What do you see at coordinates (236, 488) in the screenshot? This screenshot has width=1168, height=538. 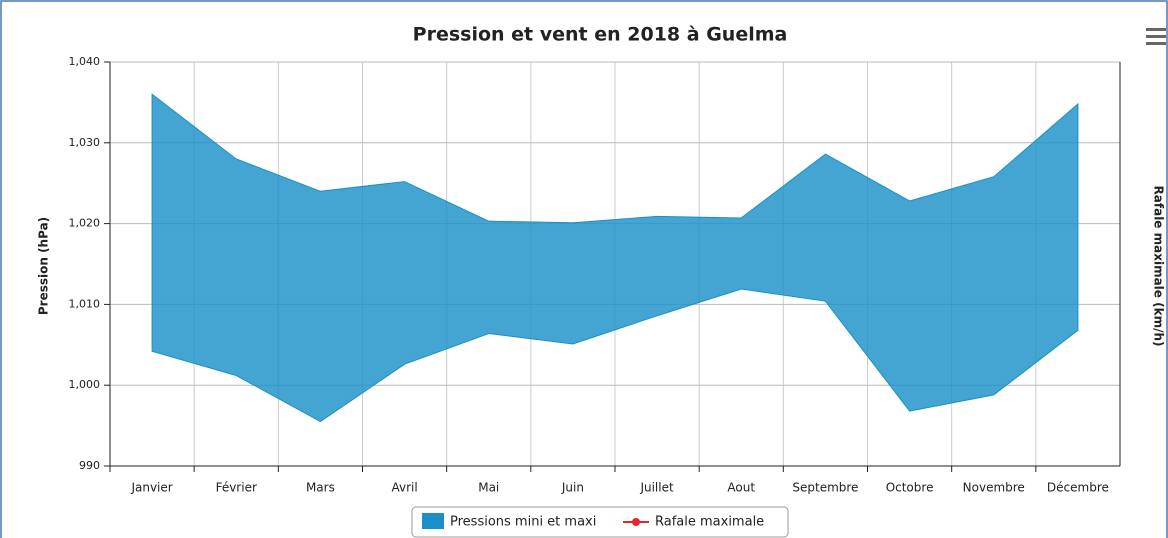 I see `x-tick-label: Février` at bounding box center [236, 488].